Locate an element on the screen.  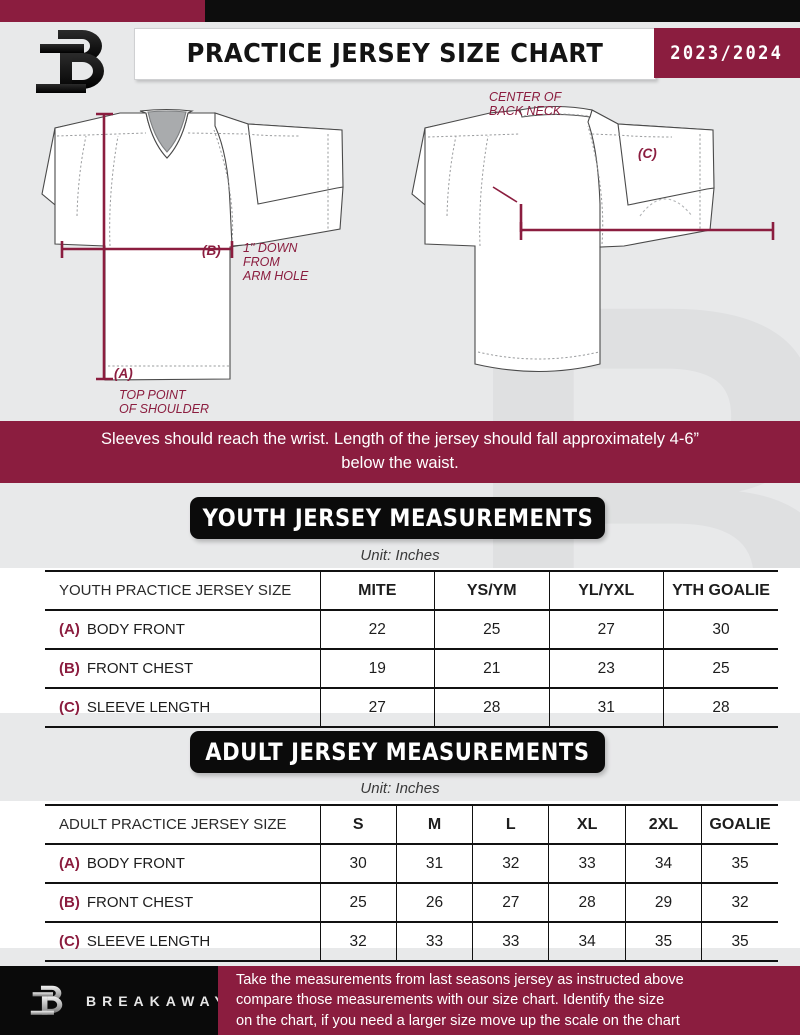
season-badge: 2023/2024 is located at coordinates (727, 53).